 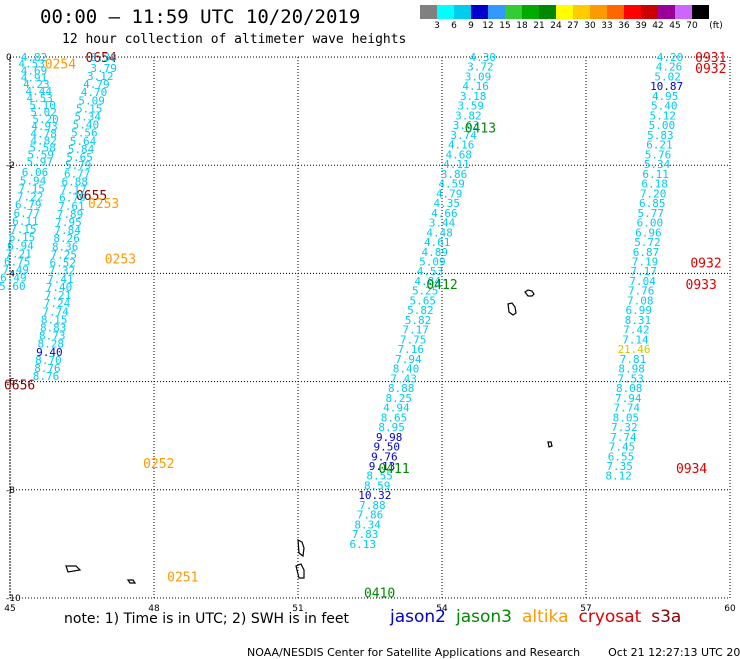 I want to click on swh-value: 4.26, so click(x=669, y=67).